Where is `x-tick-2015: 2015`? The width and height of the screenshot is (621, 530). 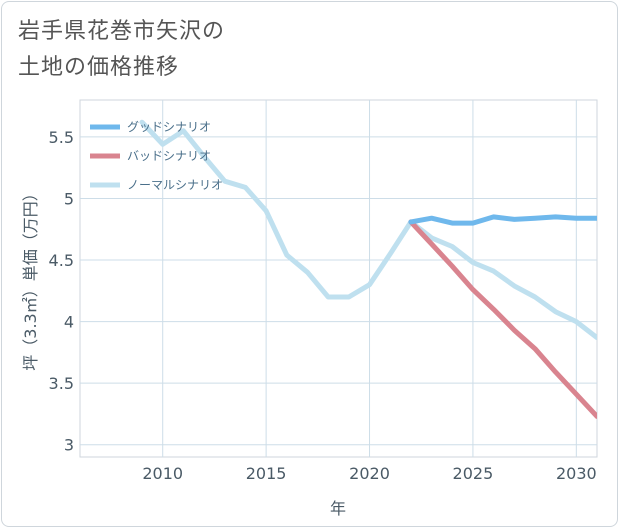
x-tick-2015: 2015 is located at coordinates (266, 473).